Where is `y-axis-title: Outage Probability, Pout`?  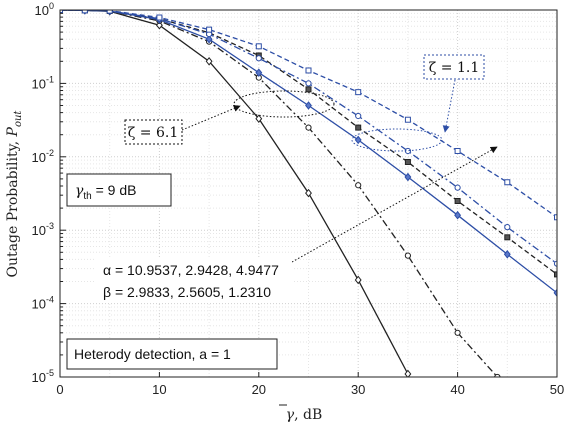 y-axis-title: Outage Probability, Pout is located at coordinates (14, 194).